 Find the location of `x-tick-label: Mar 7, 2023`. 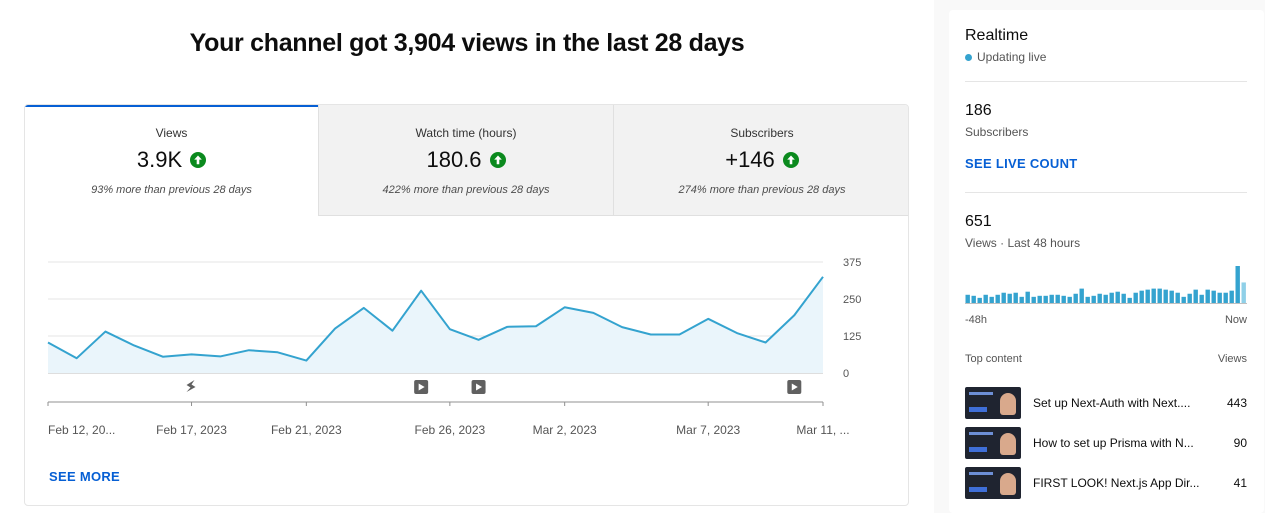

x-tick-label: Mar 7, 2023 is located at coordinates (708, 430).